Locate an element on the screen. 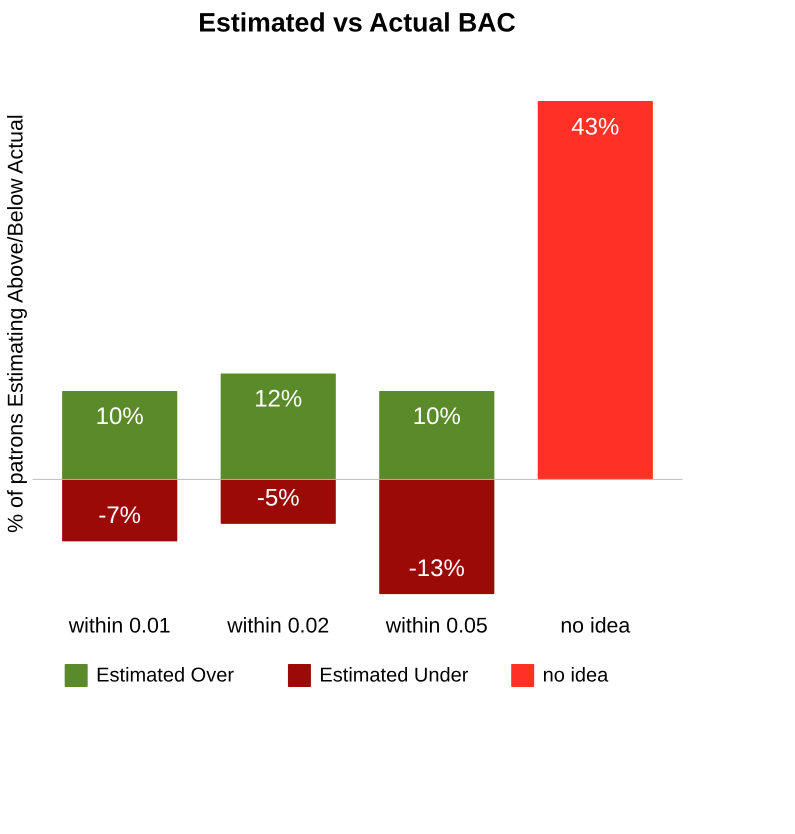  chart-title: Estimated vs Actual BAC is located at coordinates (357, 23).